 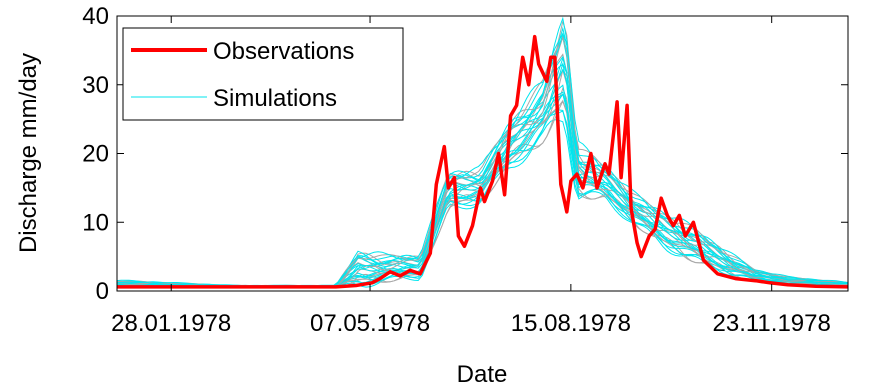 What do you see at coordinates (275, 98) in the screenshot?
I see `legend-simulations-label: Simulations` at bounding box center [275, 98].